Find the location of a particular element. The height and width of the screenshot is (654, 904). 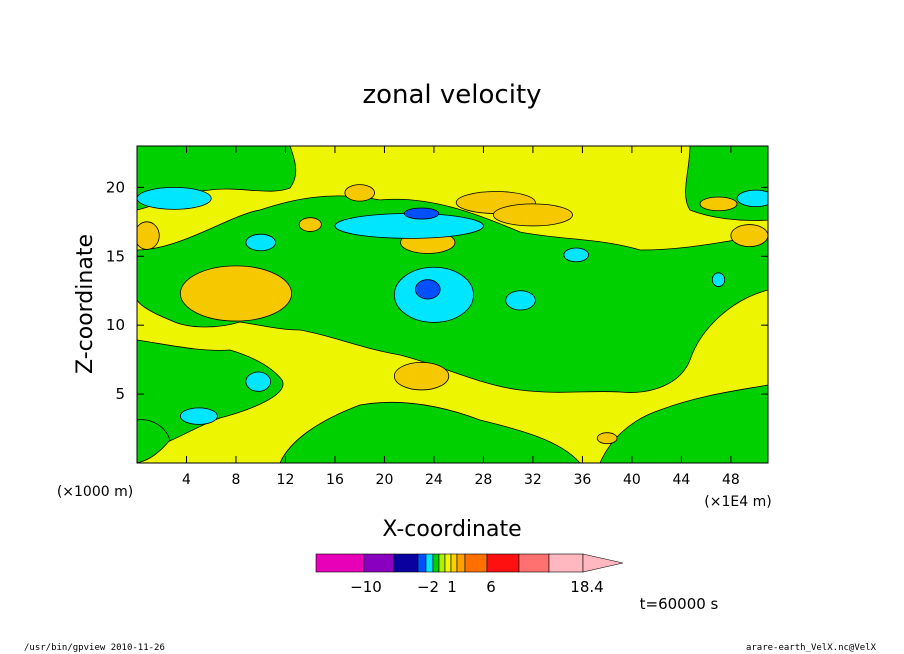

colorbar: −10 −2 1 6 18.4 is located at coordinates (469, 574).